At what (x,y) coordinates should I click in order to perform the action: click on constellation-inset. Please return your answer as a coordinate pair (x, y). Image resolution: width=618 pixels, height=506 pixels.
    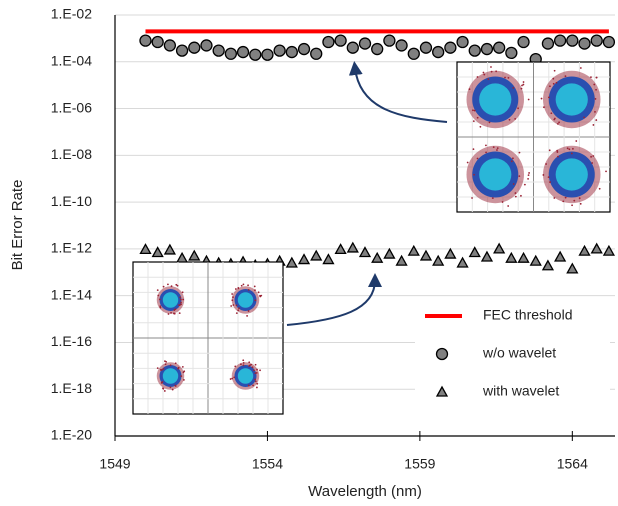
    Looking at the image, I should click on (533, 137).